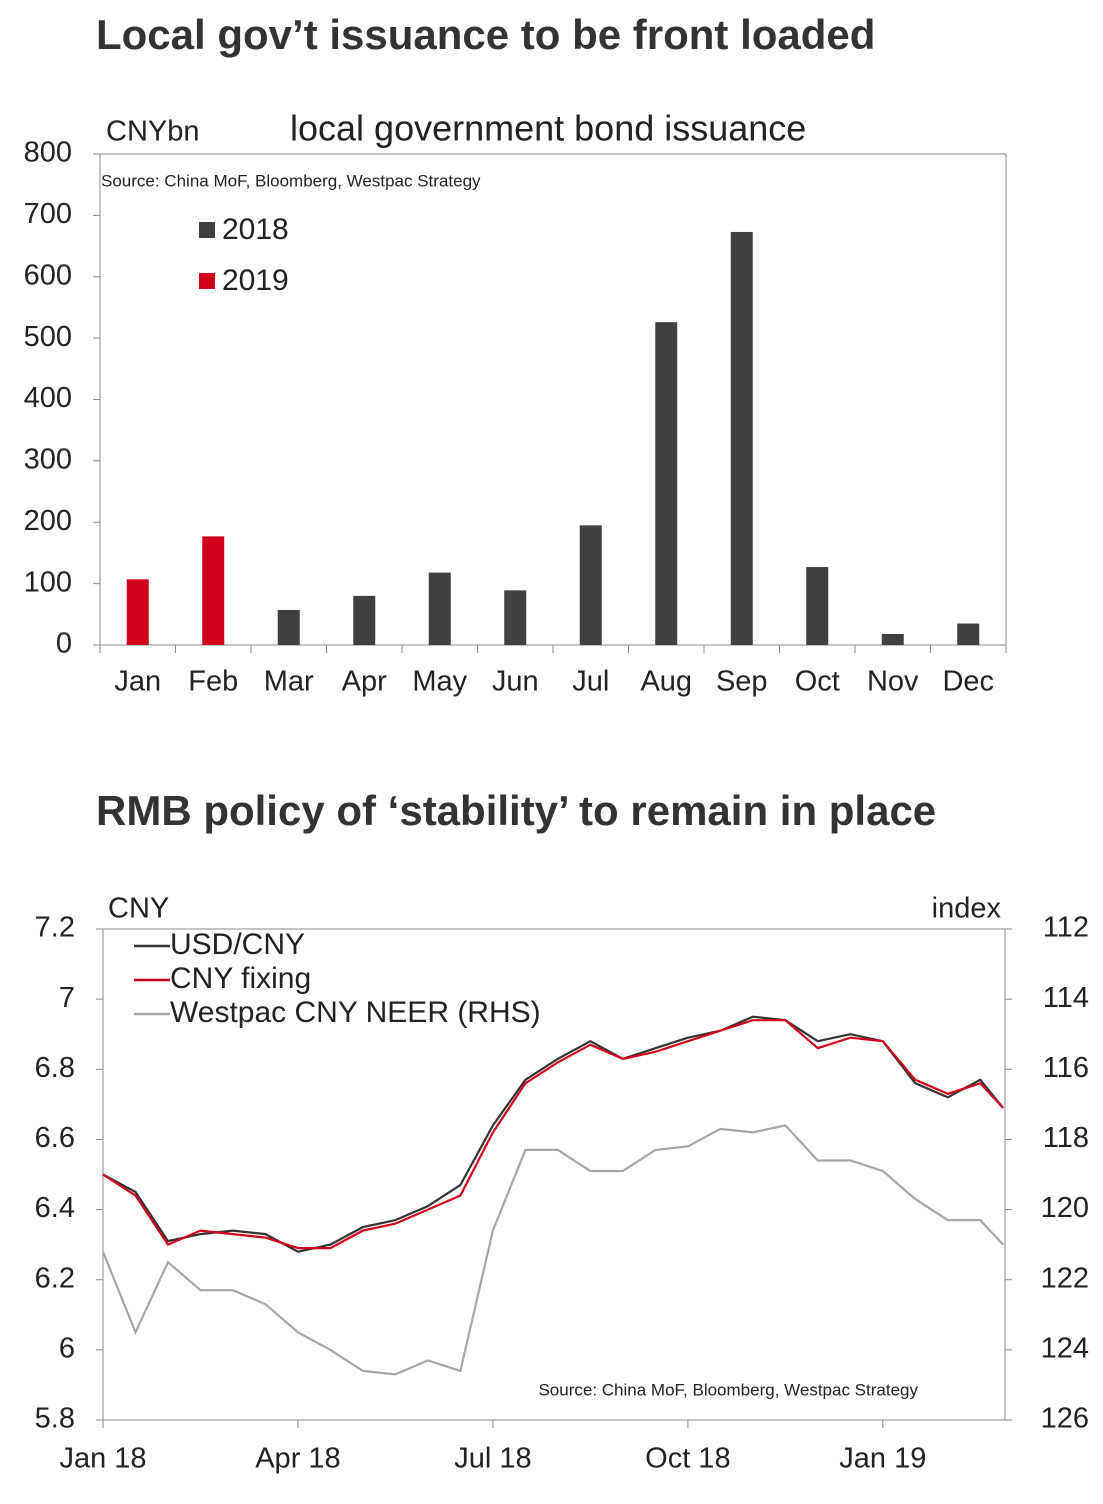  Describe the element at coordinates (64, 644) in the screenshot. I see `y-tick-label: 0` at that location.